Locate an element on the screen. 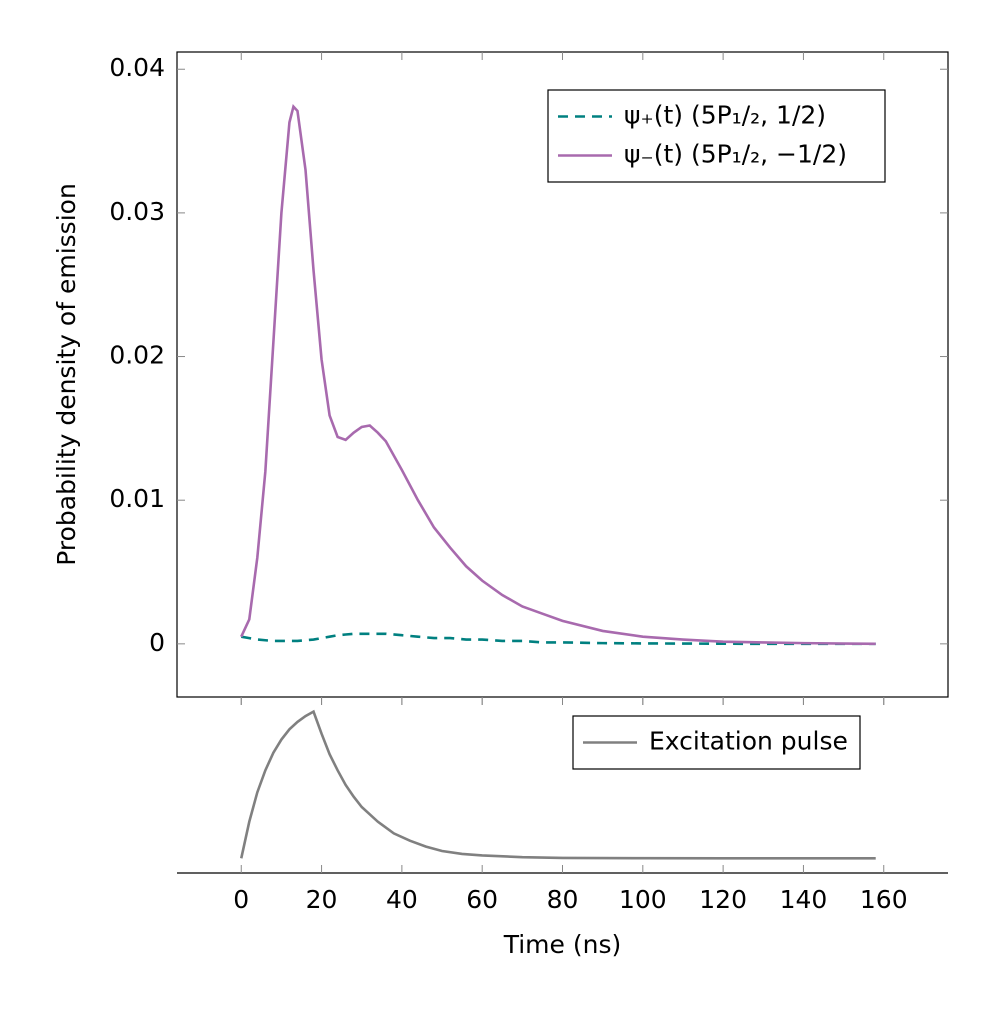  legend-label: Excitation pulse is located at coordinates (748, 741).